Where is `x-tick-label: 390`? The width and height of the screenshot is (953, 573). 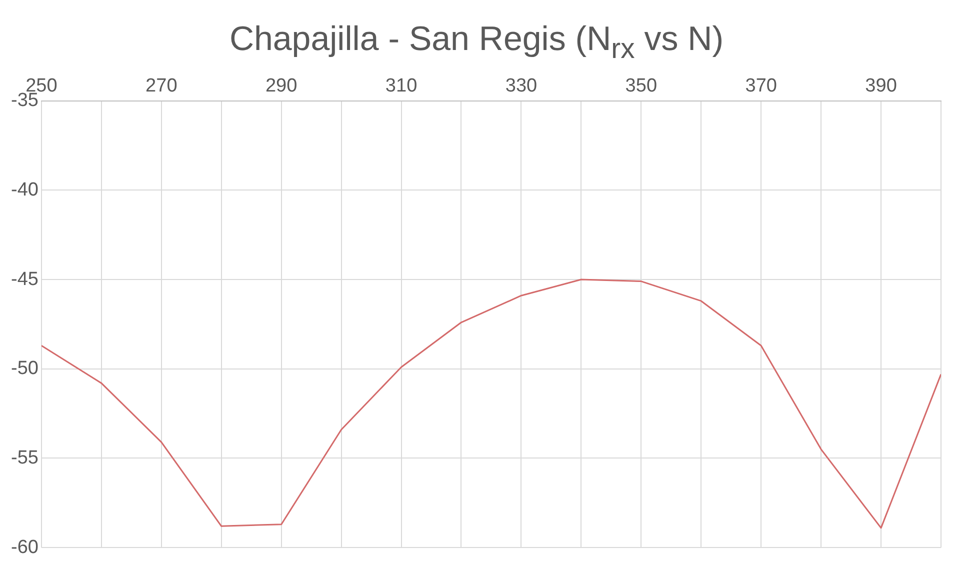 x-tick-label: 390 is located at coordinates (881, 85).